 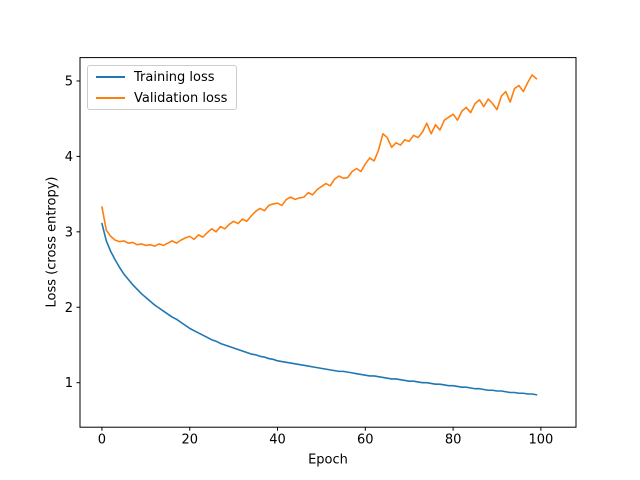 I want to click on y-tick-label: 2, so click(x=69, y=308).